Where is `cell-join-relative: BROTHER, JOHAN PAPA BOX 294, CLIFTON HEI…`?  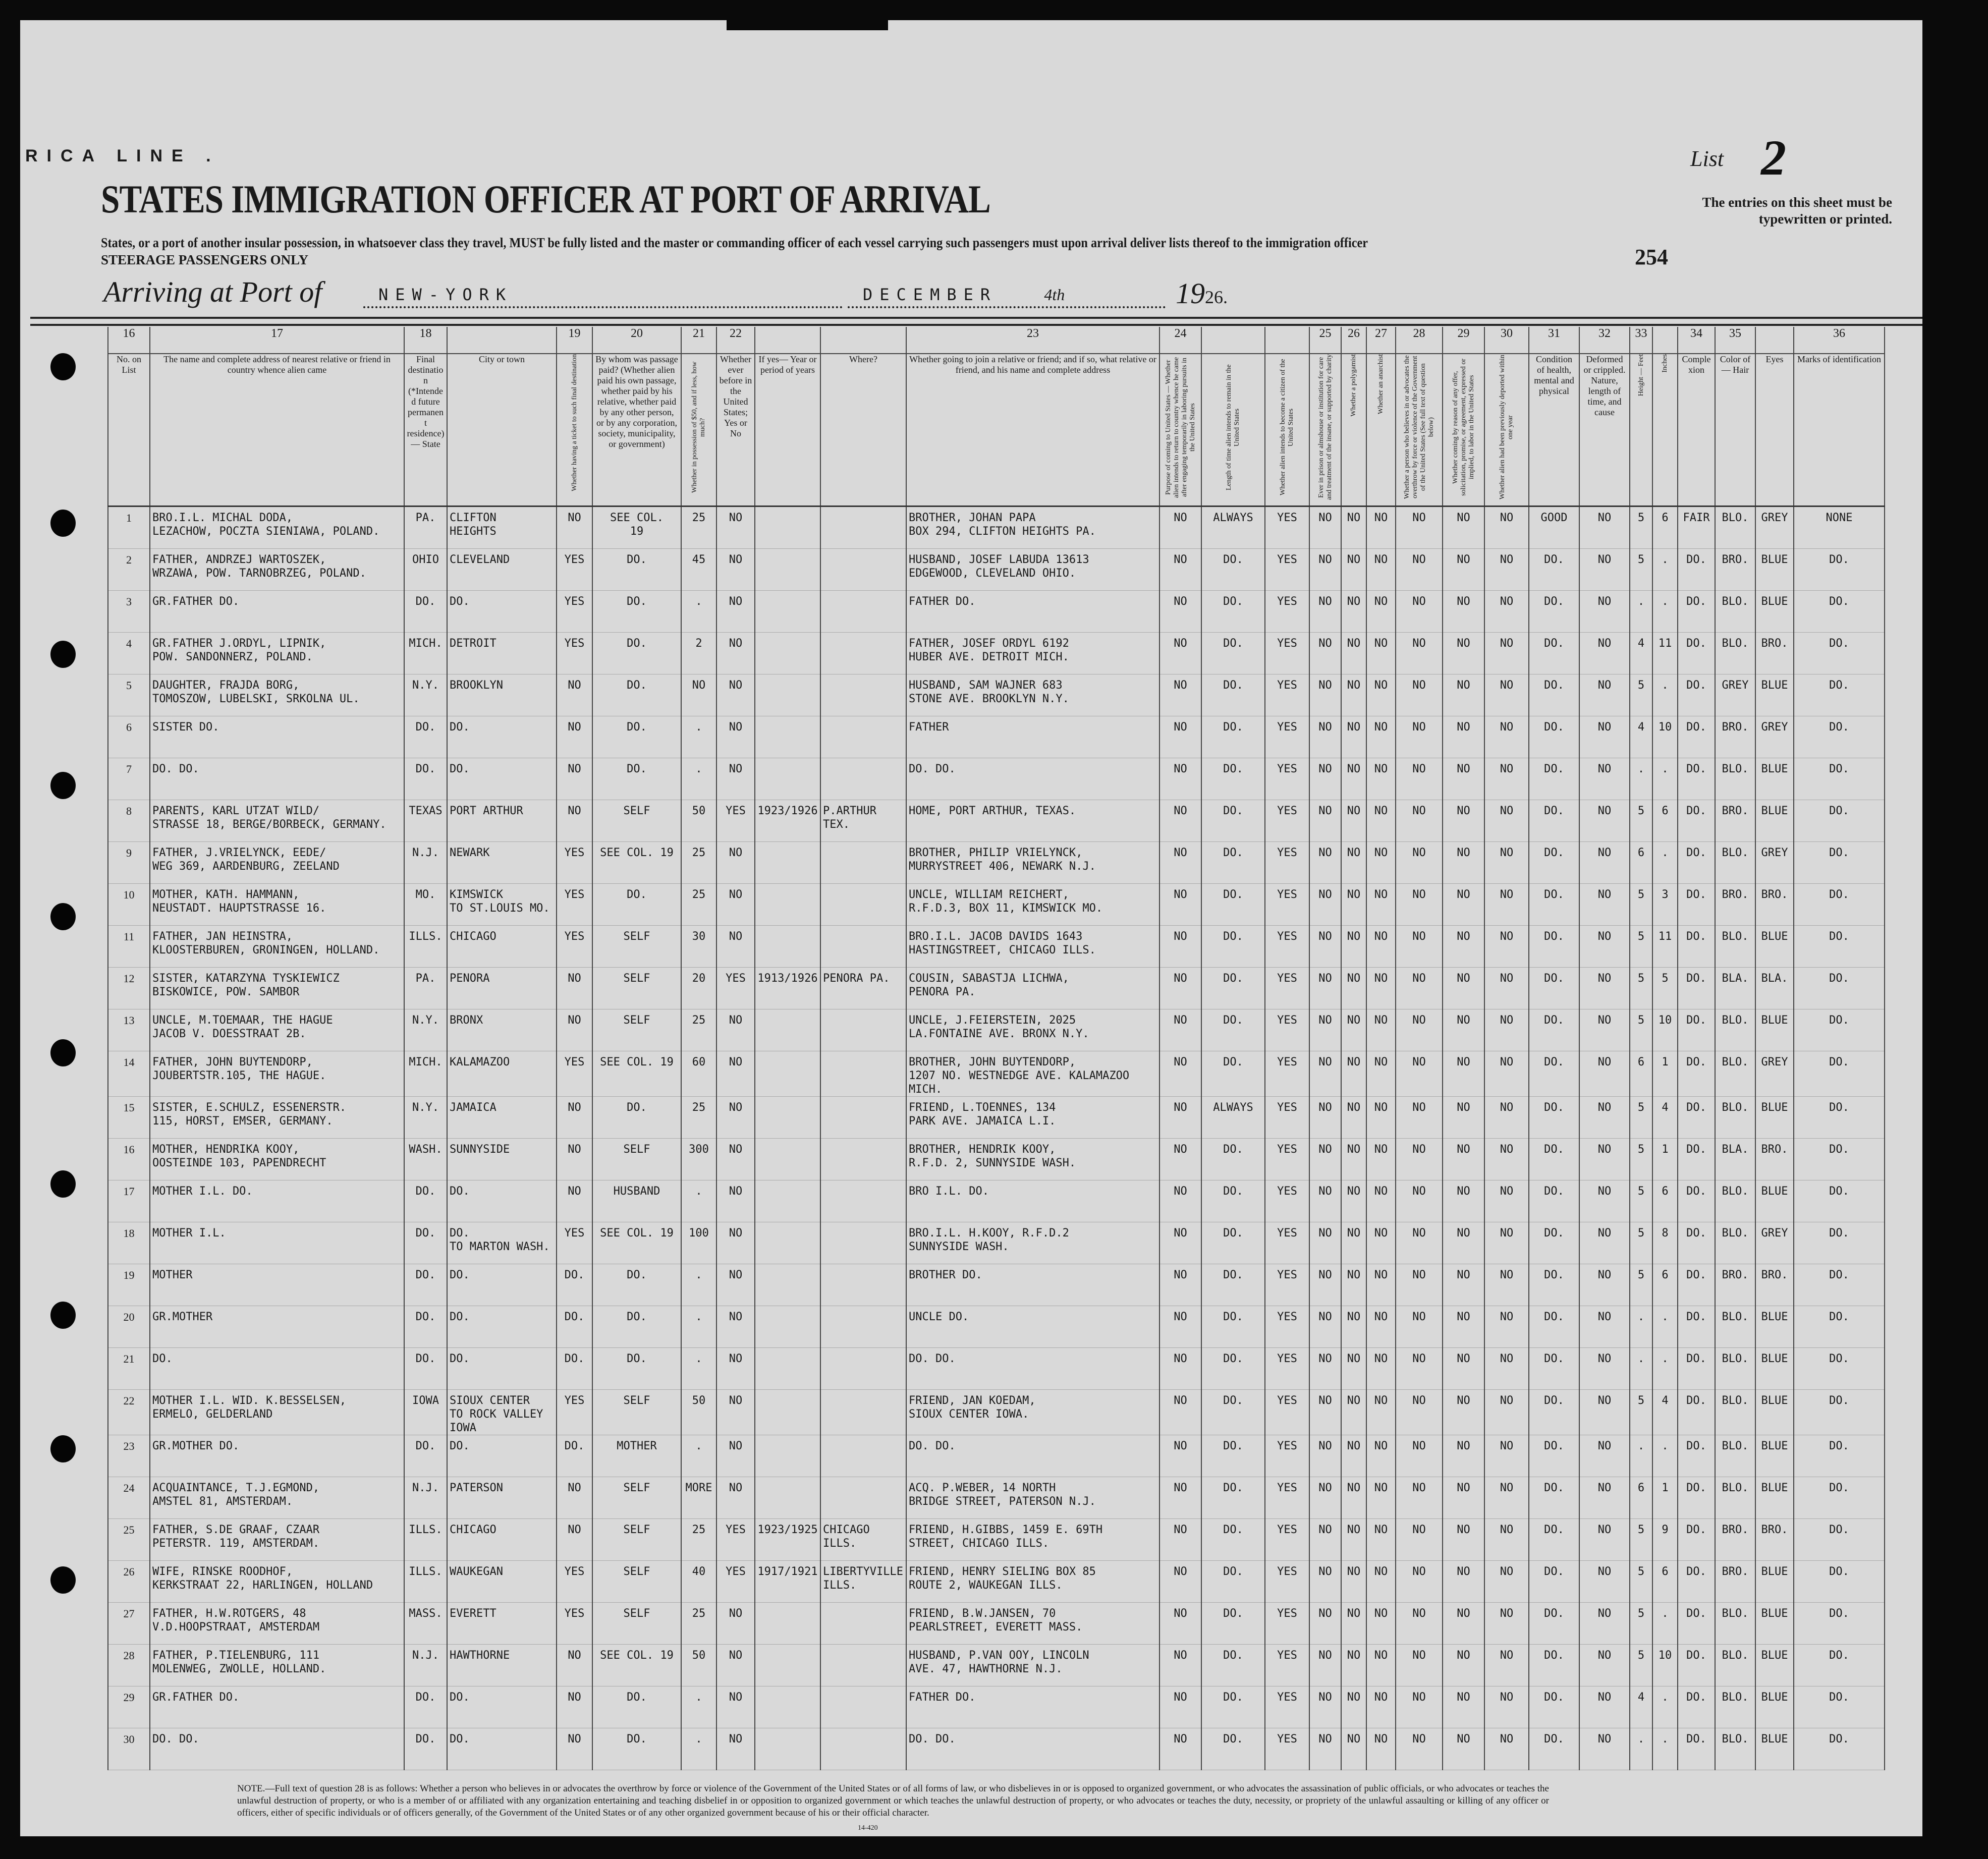
cell-join-relative: BROTHER, JOHAN PAPA BOX 294, CLIFTON HEI… is located at coordinates (1033, 527).